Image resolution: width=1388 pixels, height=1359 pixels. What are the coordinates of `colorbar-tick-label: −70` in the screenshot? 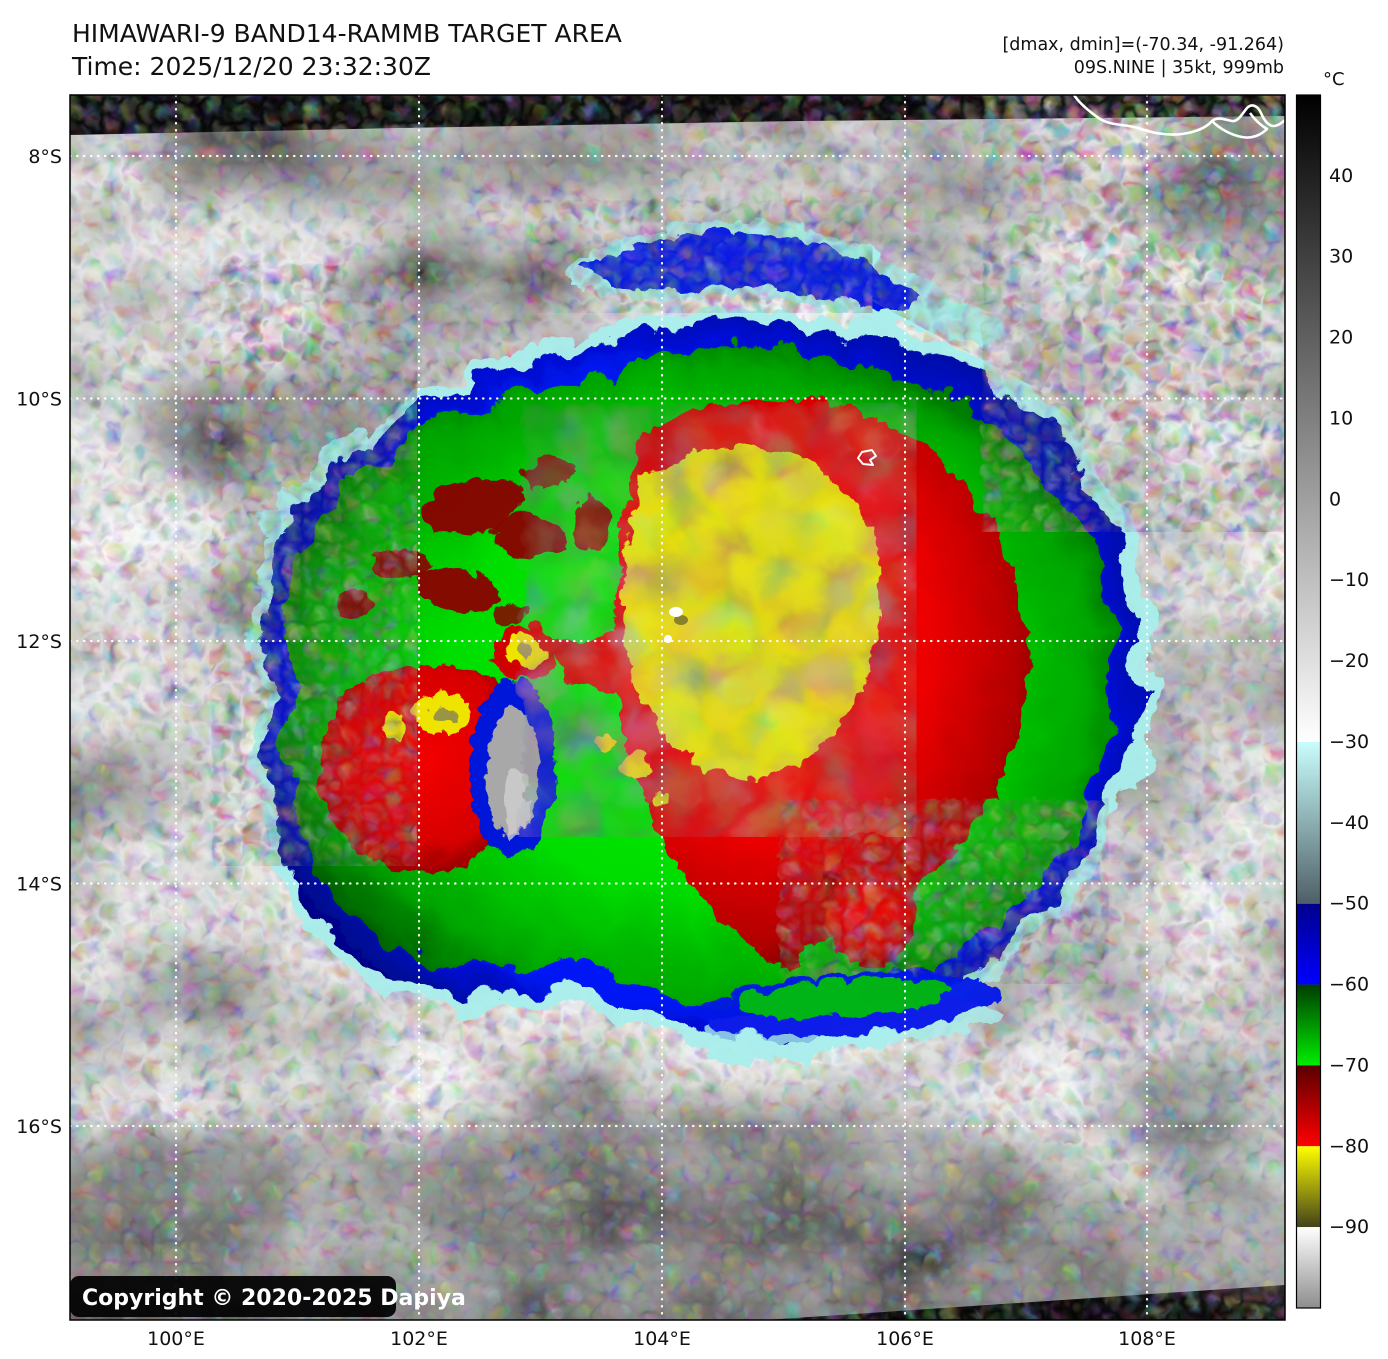 It's located at (1349, 1065).